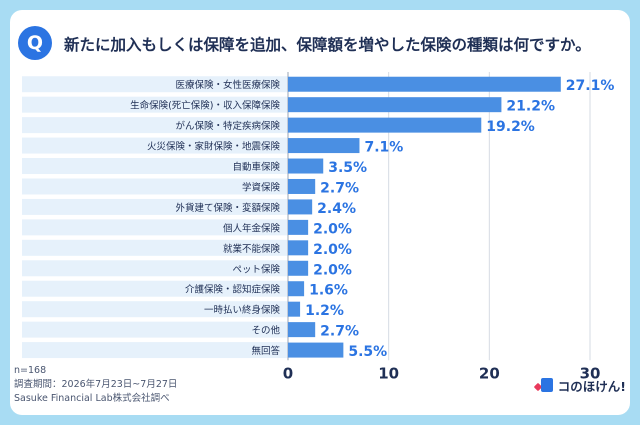 The image size is (640, 425). I want to click on survey-period: 調査期間：2026年7月23日~7月27日, so click(96, 384).